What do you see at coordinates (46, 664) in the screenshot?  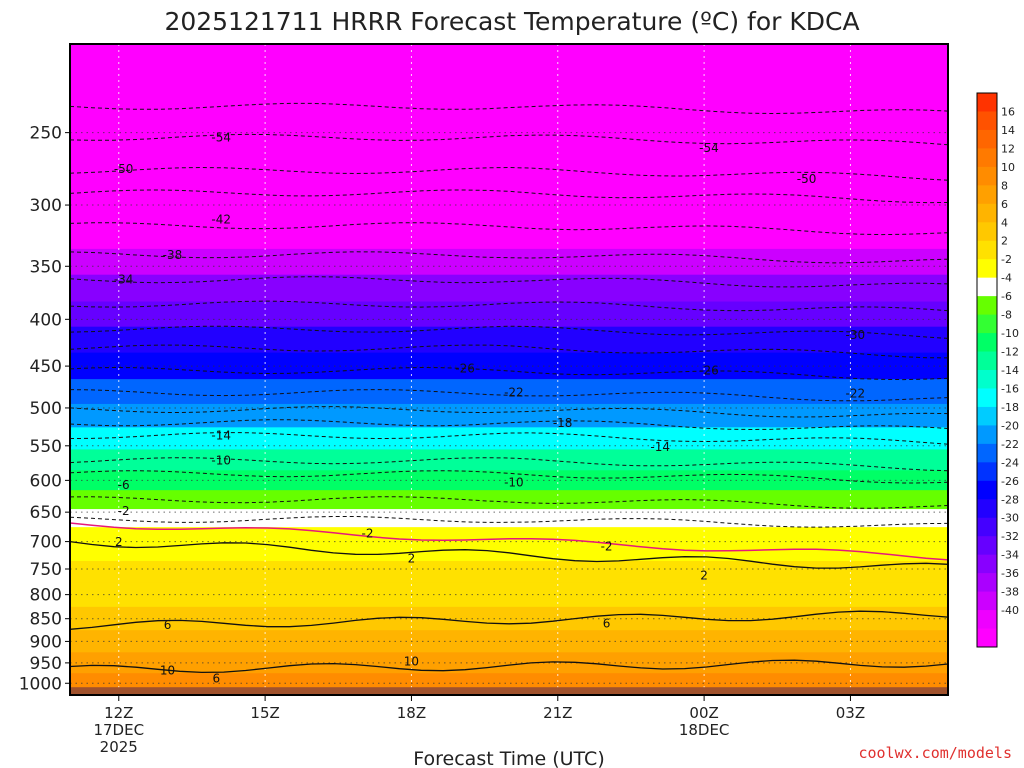 I see `y-tick-label: 950` at bounding box center [46, 664].